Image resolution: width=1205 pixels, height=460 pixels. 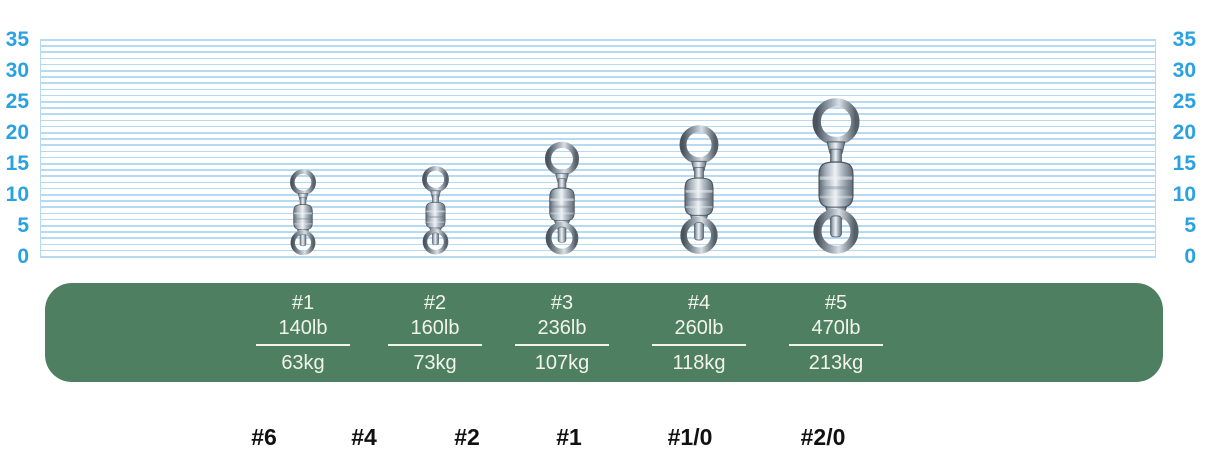 I want to click on strength-fraction: 470lb 213kg, so click(x=836, y=345).